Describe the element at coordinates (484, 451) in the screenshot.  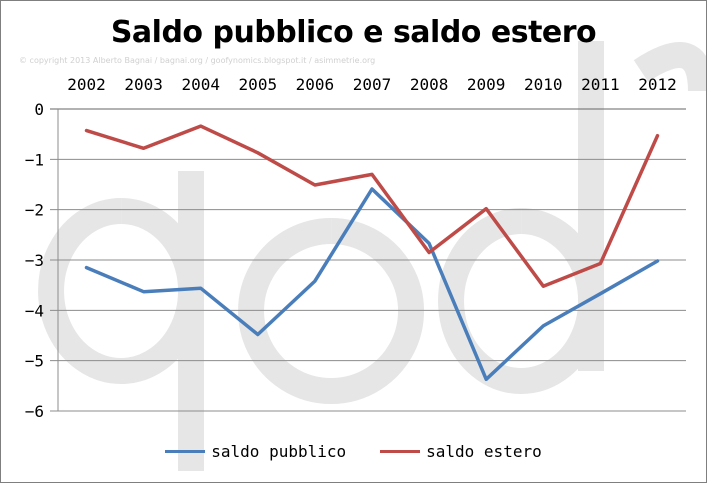
I see `legend-label-saldo-estero: saldo estero` at that location.